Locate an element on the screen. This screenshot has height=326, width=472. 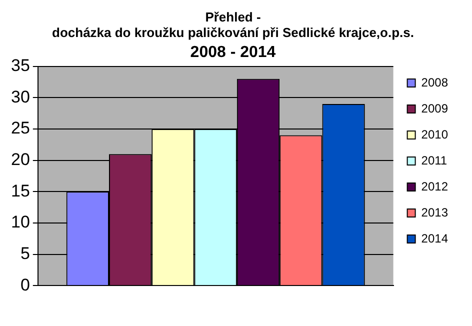
legend-label: 2013 is located at coordinates (434, 212).